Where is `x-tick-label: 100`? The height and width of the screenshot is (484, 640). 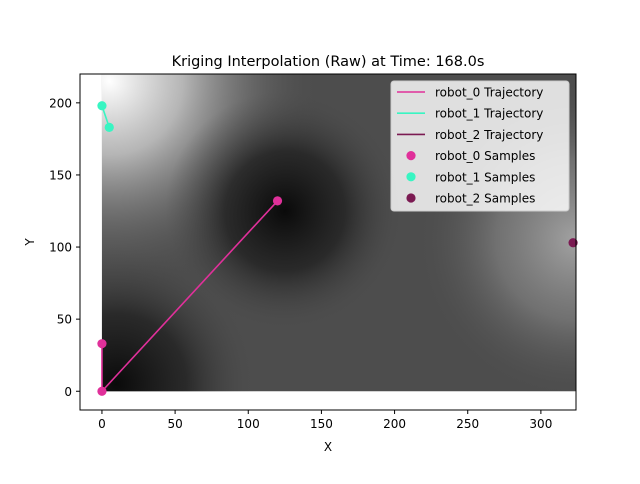 x-tick-label: 100 is located at coordinates (248, 424).